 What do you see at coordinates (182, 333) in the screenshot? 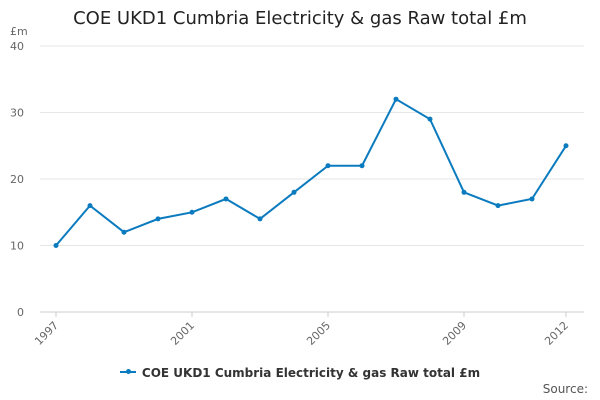
I see `x-tick-label: 2001` at bounding box center [182, 333].